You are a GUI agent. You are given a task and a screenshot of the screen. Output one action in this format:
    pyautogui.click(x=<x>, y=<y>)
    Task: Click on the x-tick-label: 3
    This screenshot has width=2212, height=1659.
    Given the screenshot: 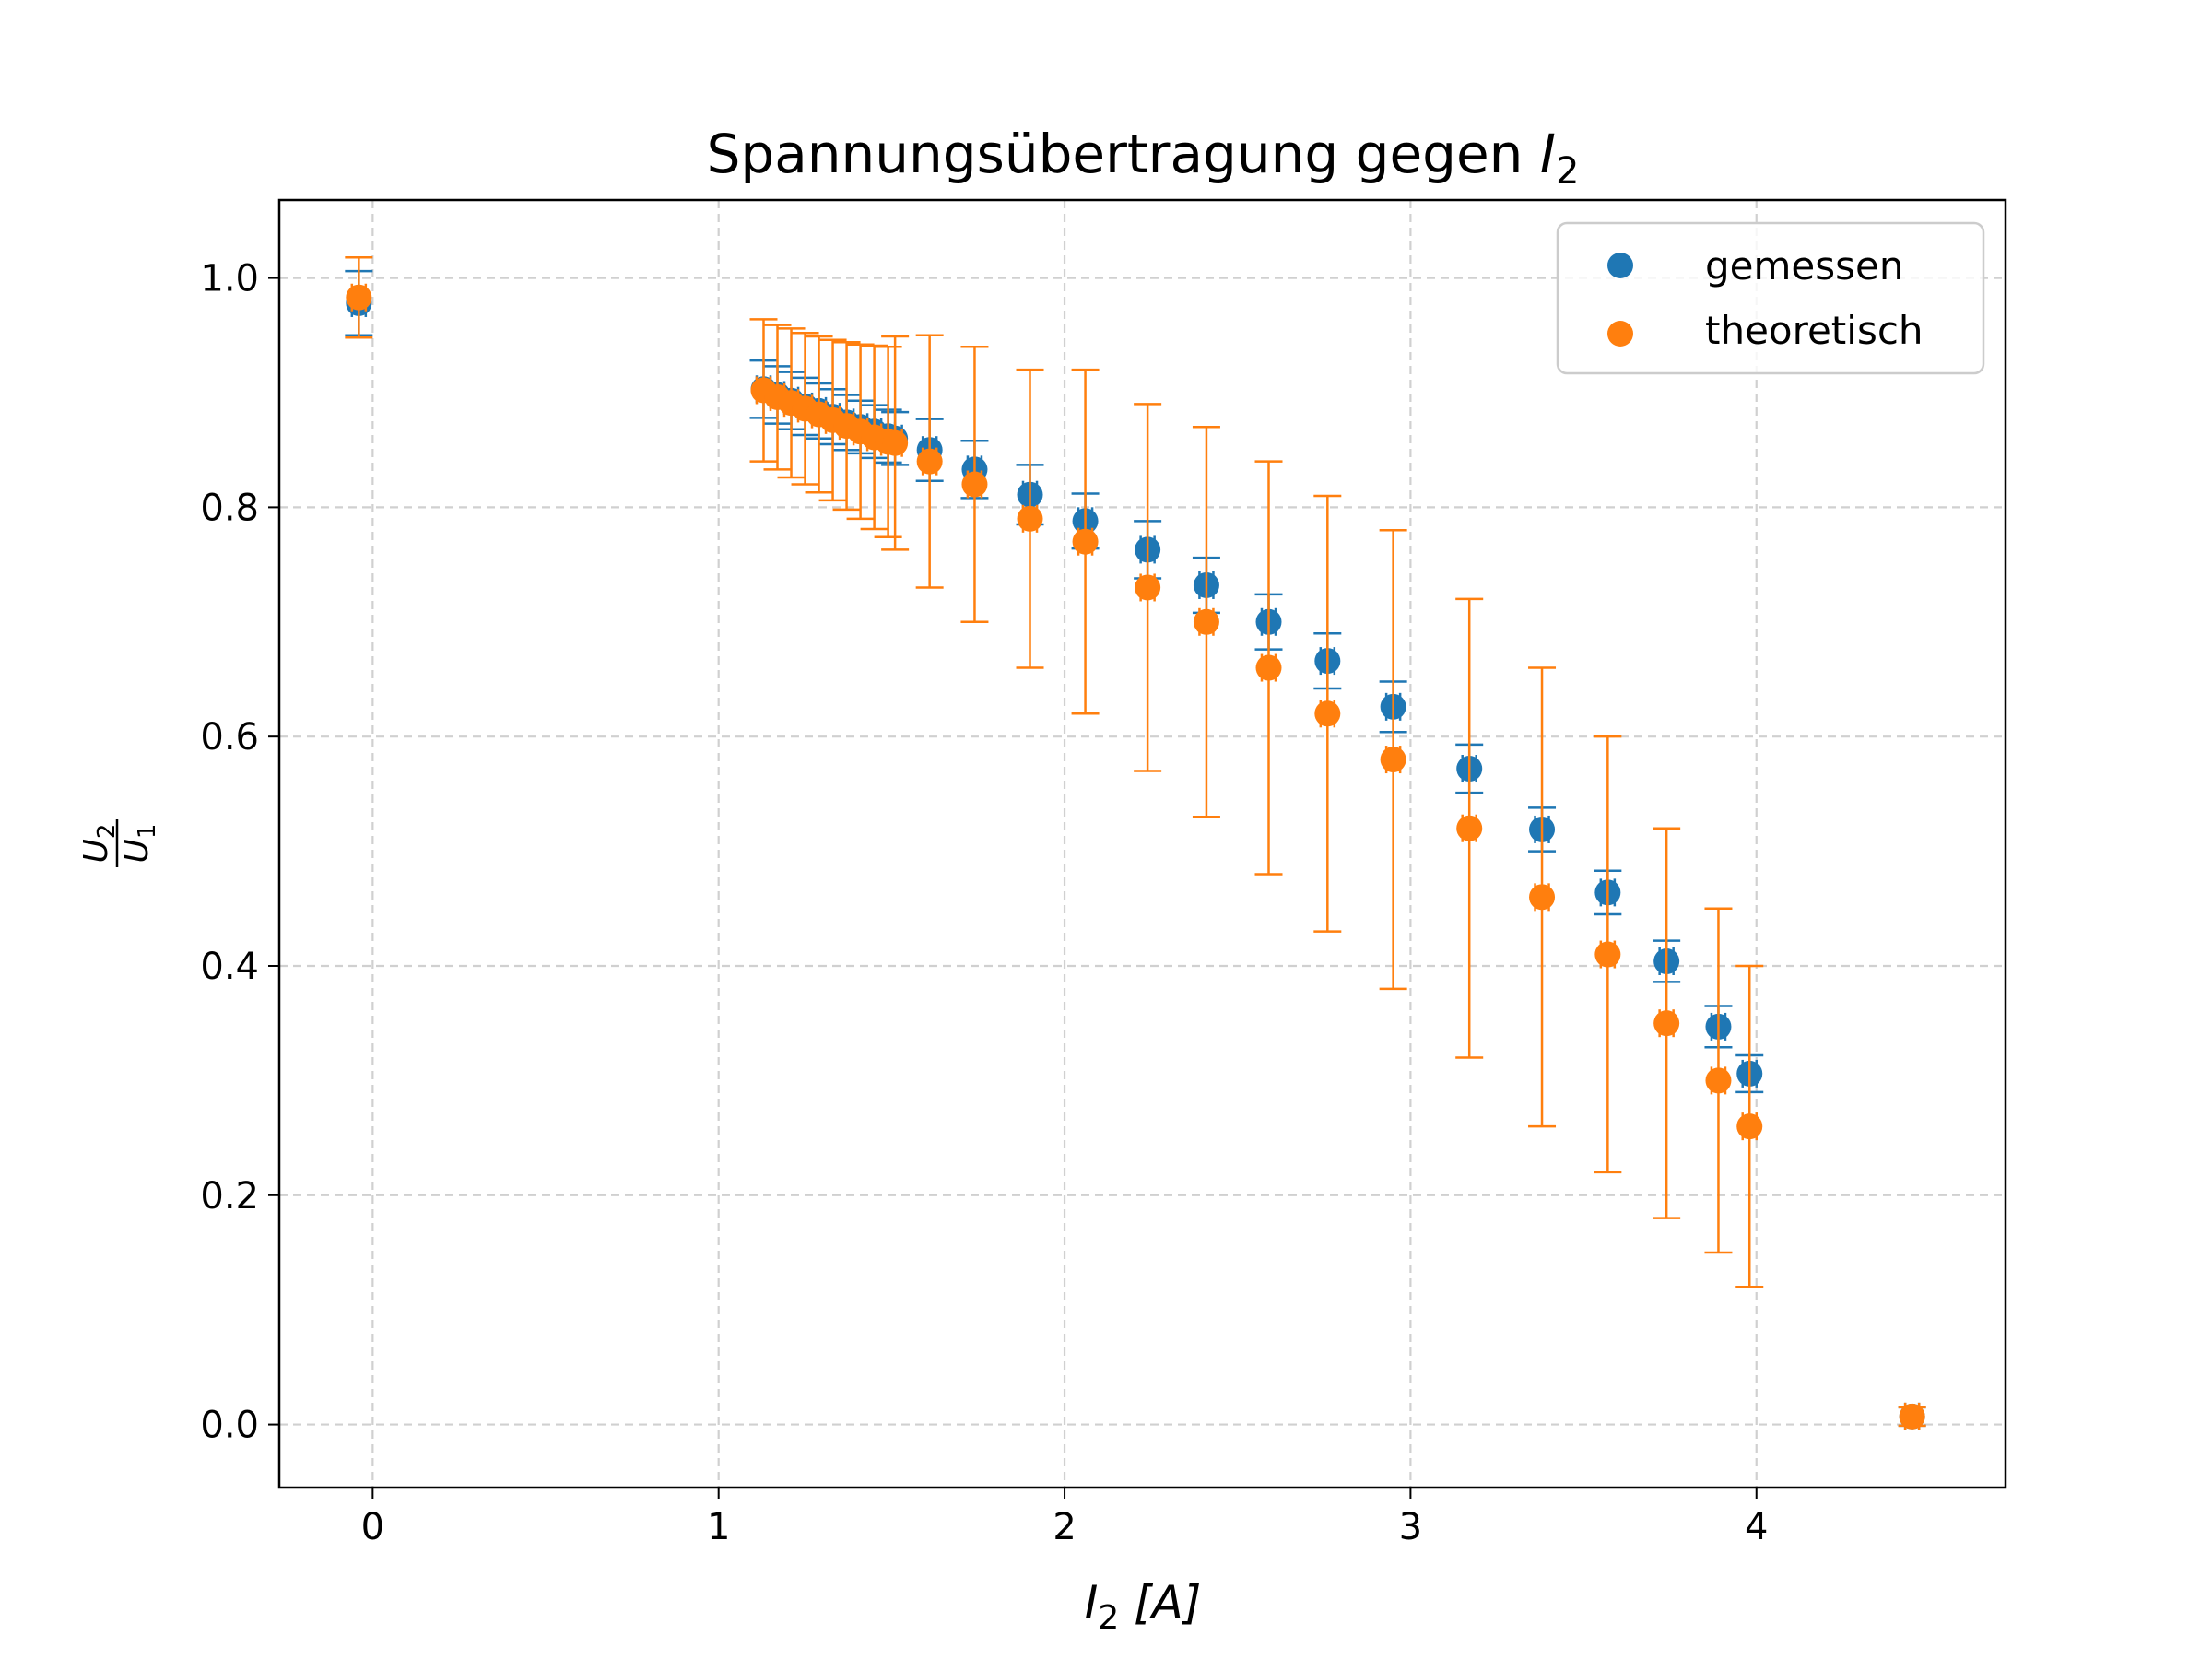 What is the action you would take?
    pyautogui.click(x=1410, y=1527)
    